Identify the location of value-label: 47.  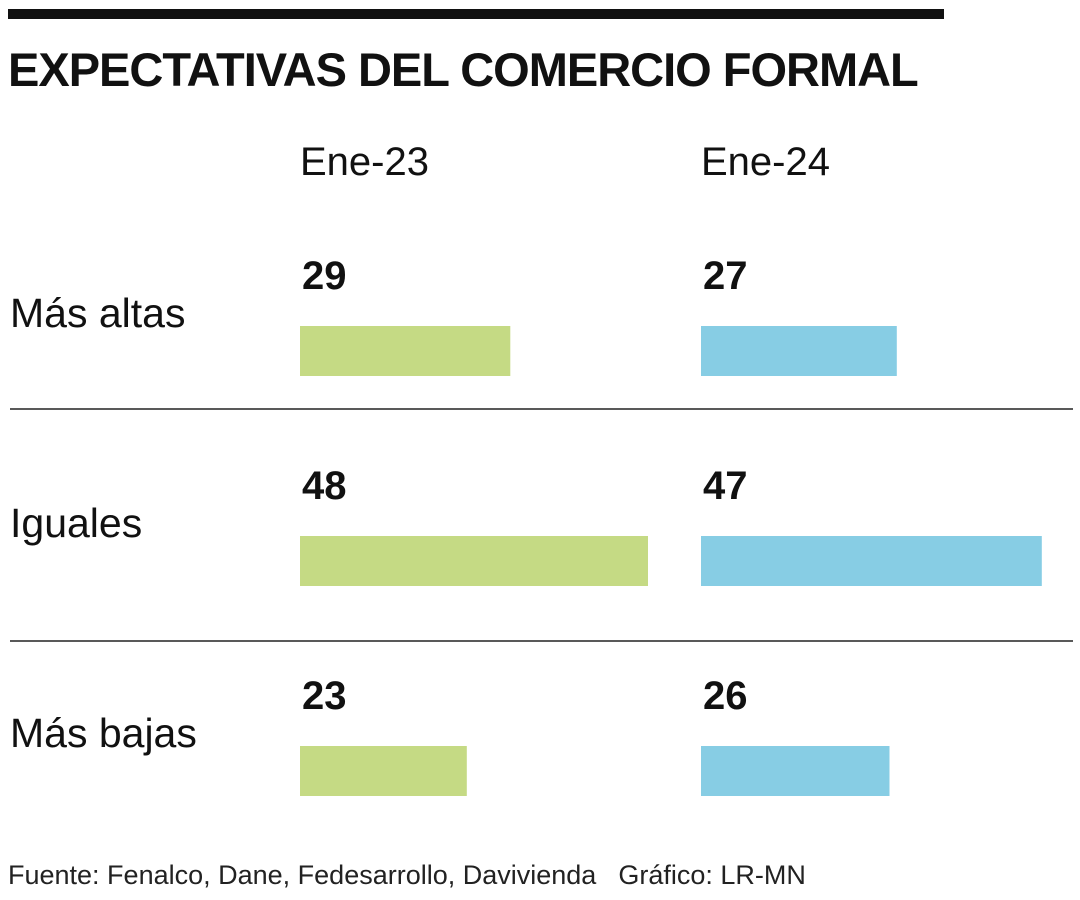
(725, 486).